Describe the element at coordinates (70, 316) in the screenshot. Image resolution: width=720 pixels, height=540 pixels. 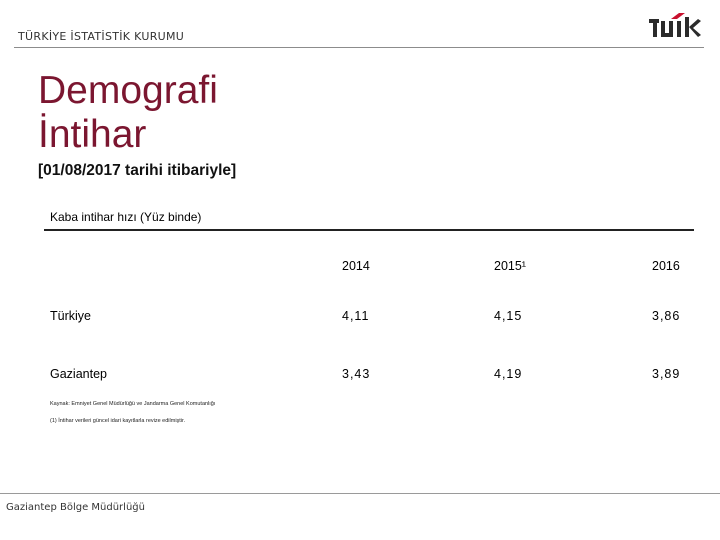
I see `row-label-turkiye: Türkiye` at that location.